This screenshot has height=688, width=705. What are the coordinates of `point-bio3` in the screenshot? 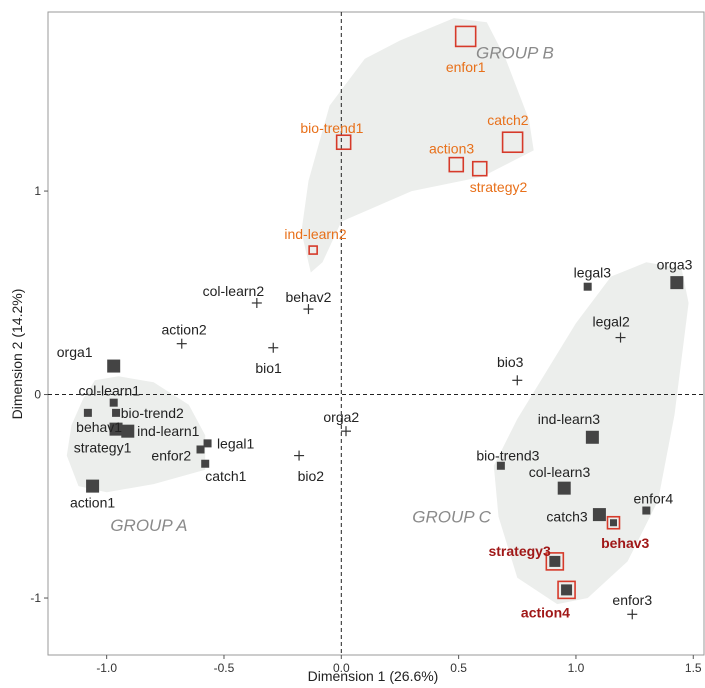 It's located at (517, 380).